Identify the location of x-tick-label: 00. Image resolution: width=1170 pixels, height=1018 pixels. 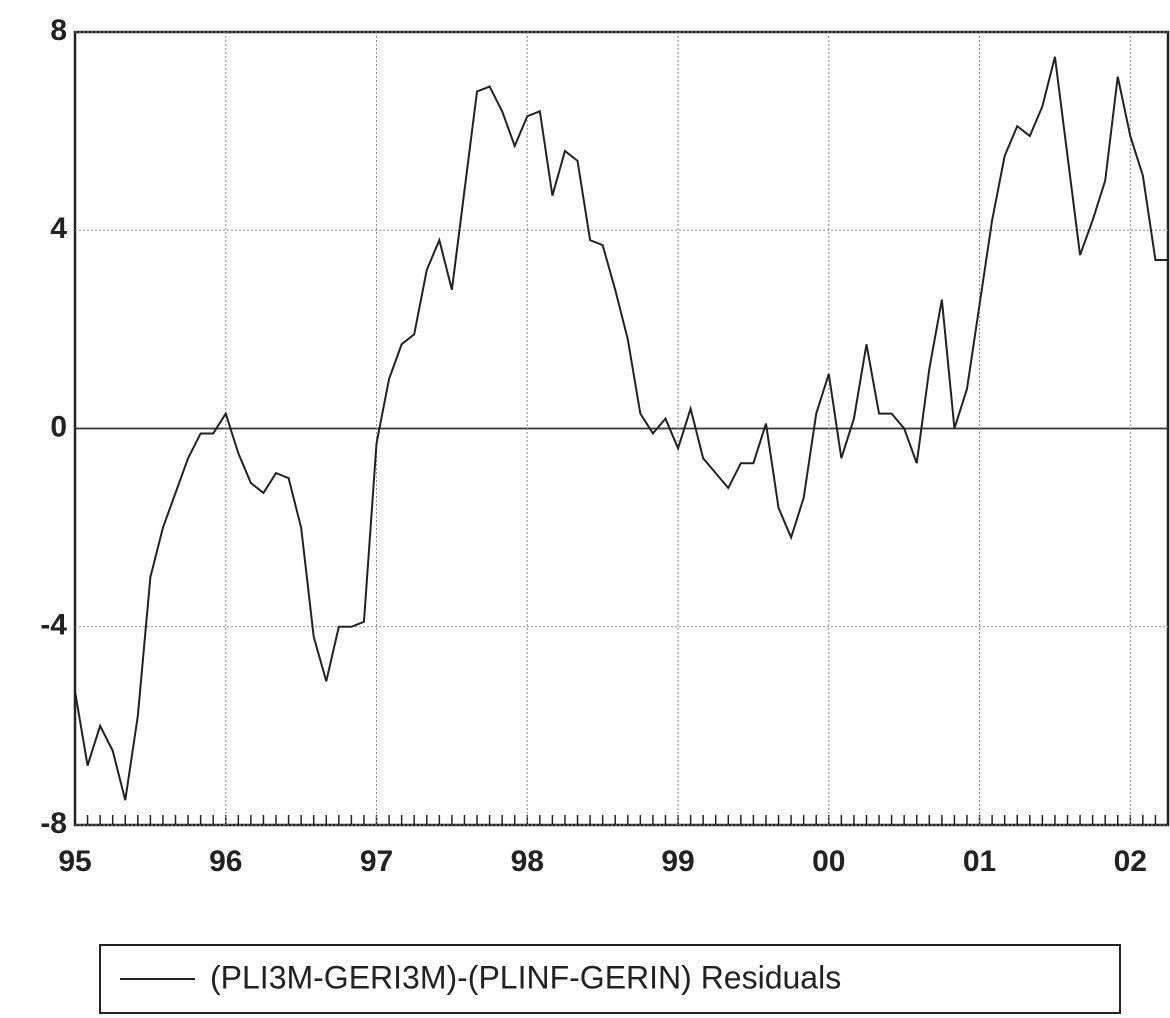
(828, 861).